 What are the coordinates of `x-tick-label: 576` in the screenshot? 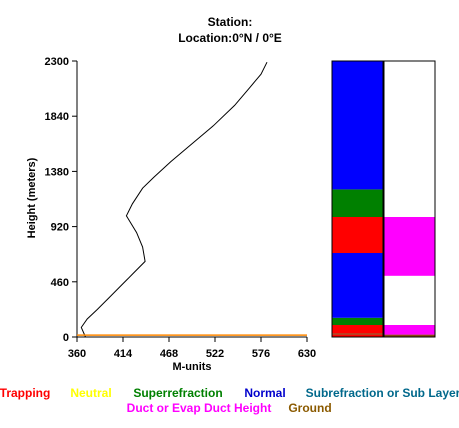 It's located at (261, 354).